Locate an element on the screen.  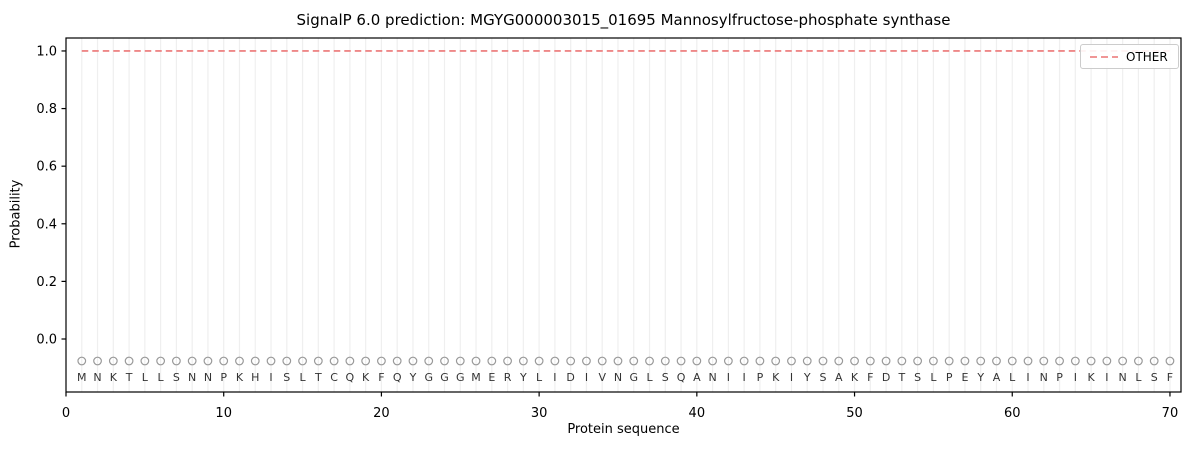
y-axis-label: Probability is located at coordinates (16, 214).